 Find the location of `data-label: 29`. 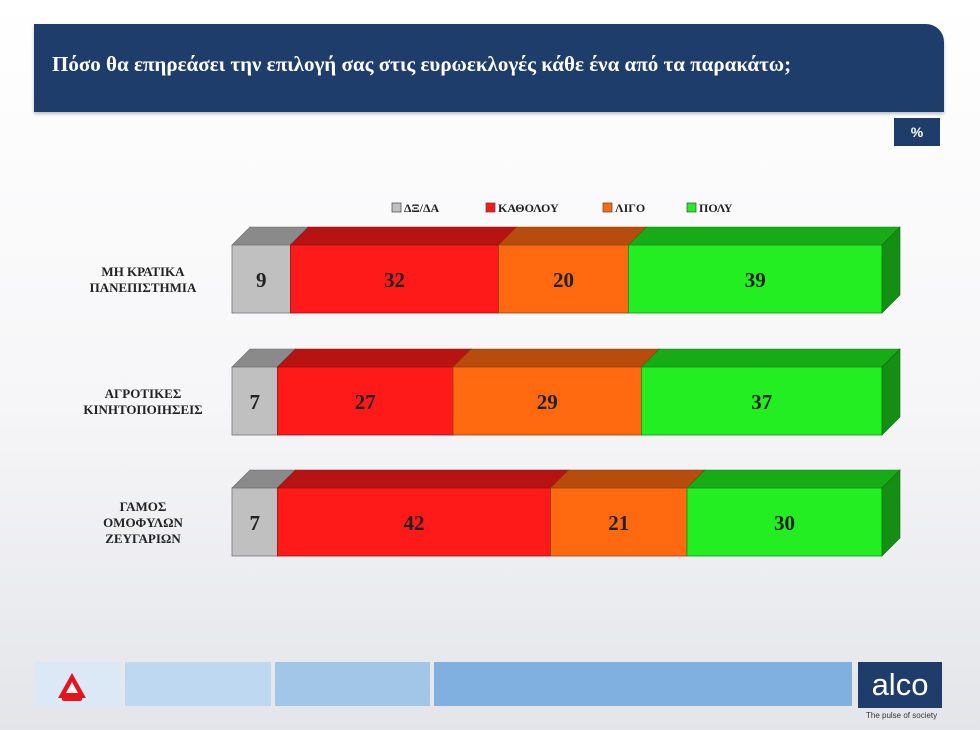

data-label: 29 is located at coordinates (547, 402).